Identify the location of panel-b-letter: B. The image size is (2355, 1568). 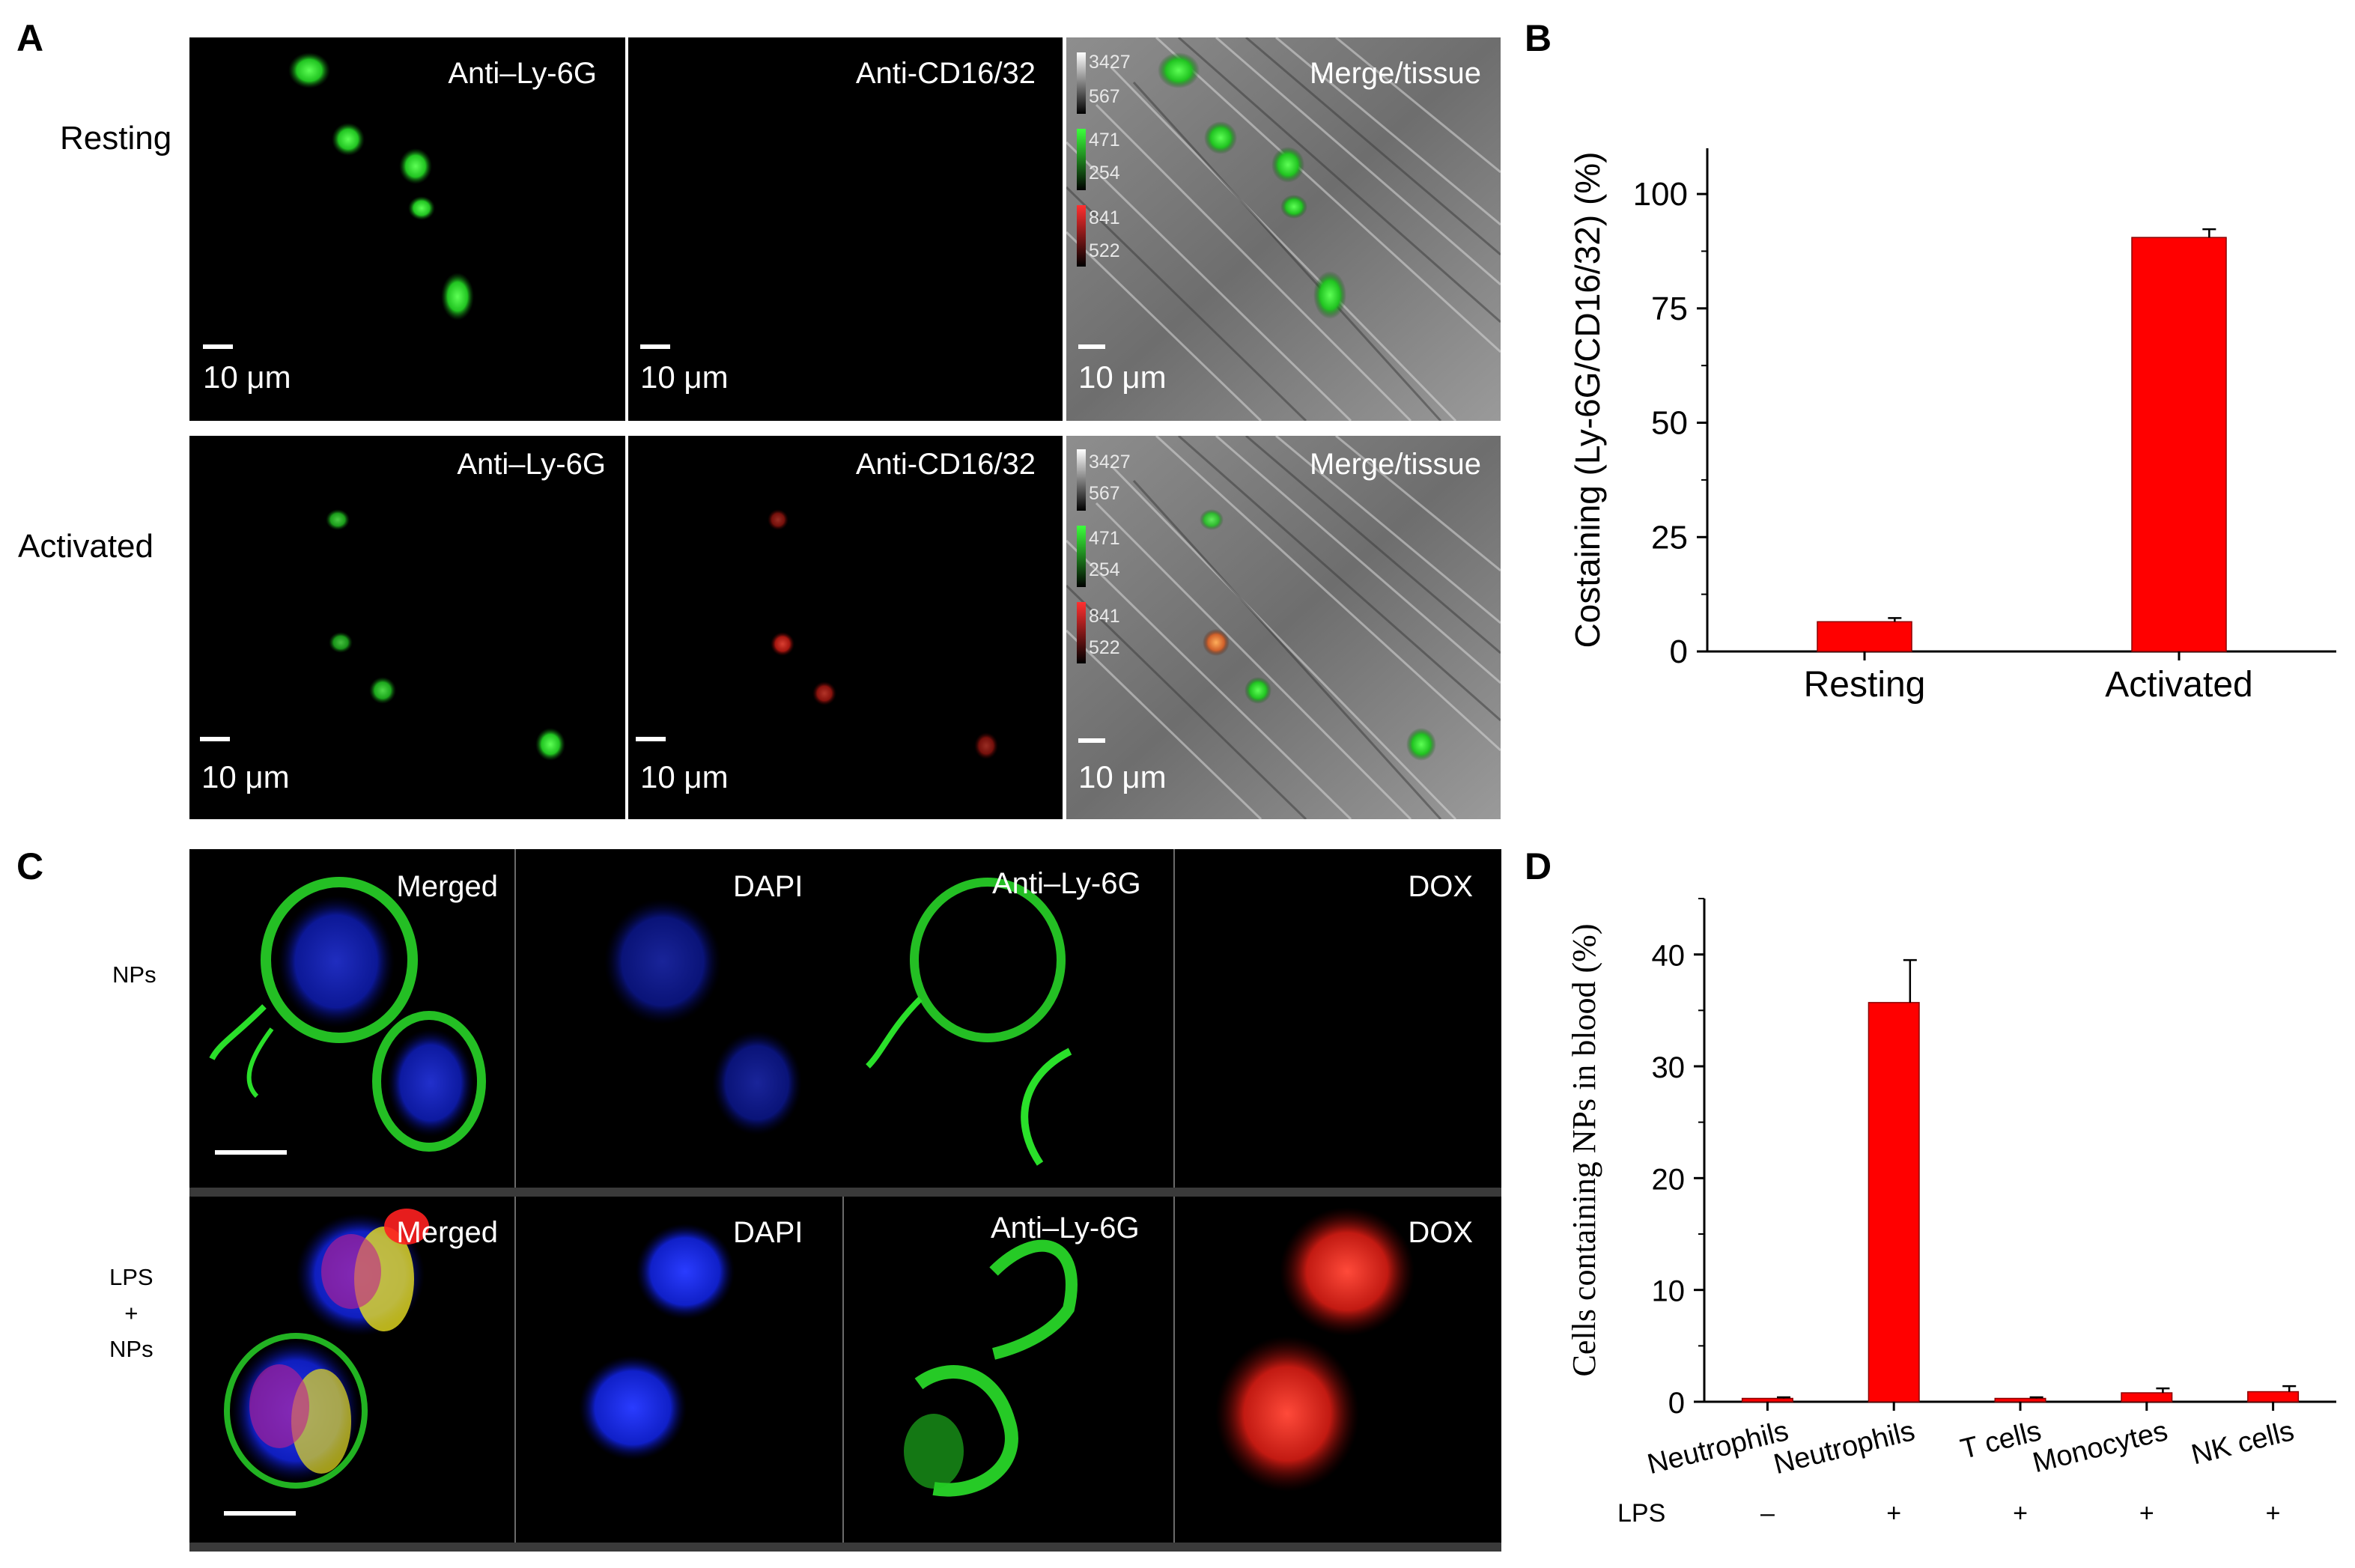
(1538, 38).